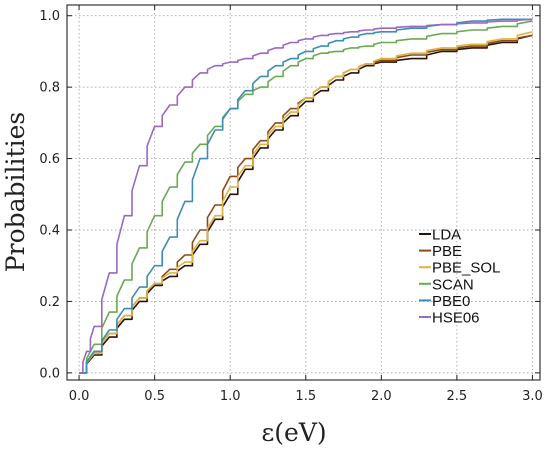 The height and width of the screenshot is (451, 550). Describe the element at coordinates (49, 16) in the screenshot. I see `y-tick-label: 1.0` at that location.